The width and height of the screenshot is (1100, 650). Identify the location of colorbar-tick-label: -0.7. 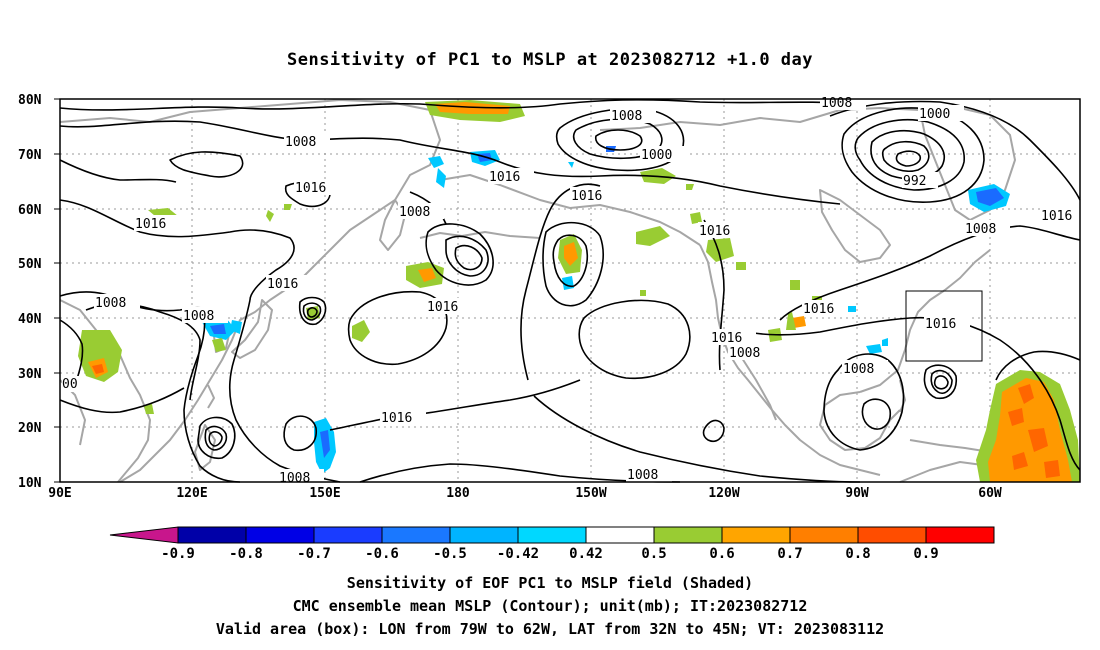
(314, 554).